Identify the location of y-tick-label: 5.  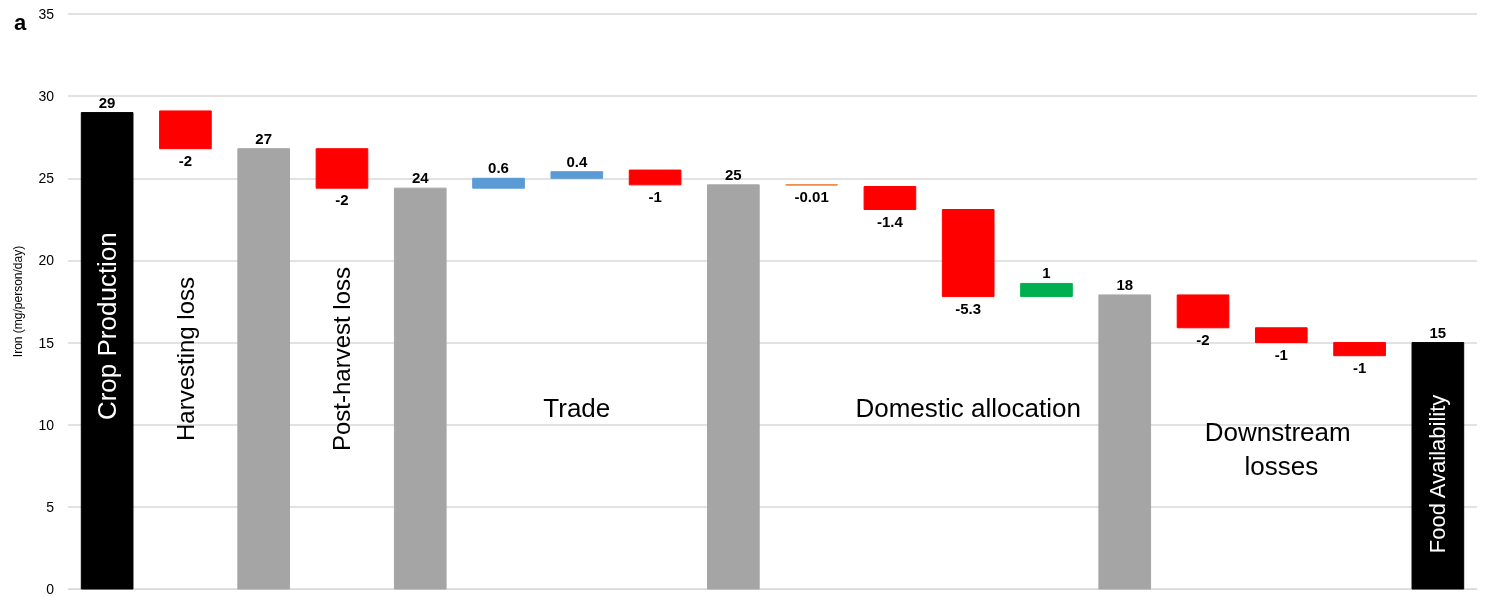
(50, 506).